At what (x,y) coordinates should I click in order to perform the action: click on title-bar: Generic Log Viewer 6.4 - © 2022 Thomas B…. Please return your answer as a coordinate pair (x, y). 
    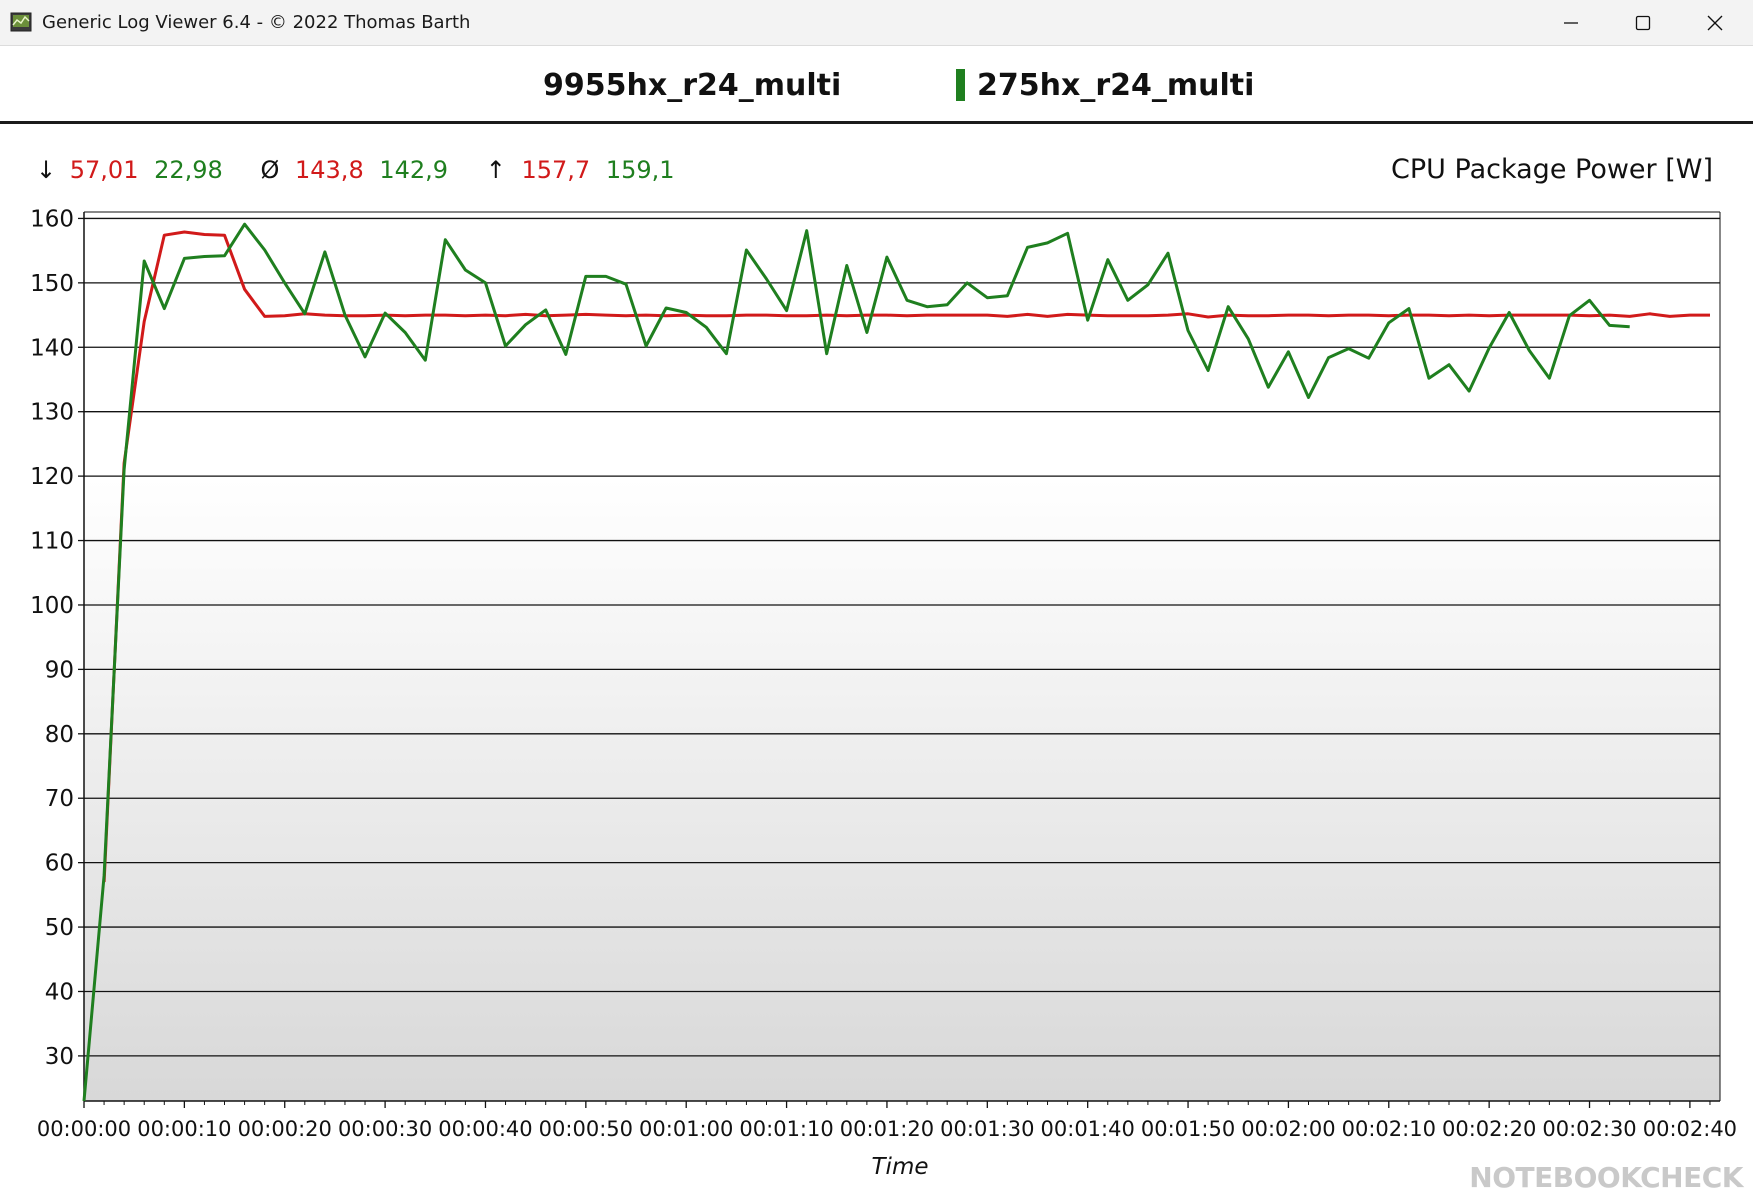
    Looking at the image, I should click on (876, 23).